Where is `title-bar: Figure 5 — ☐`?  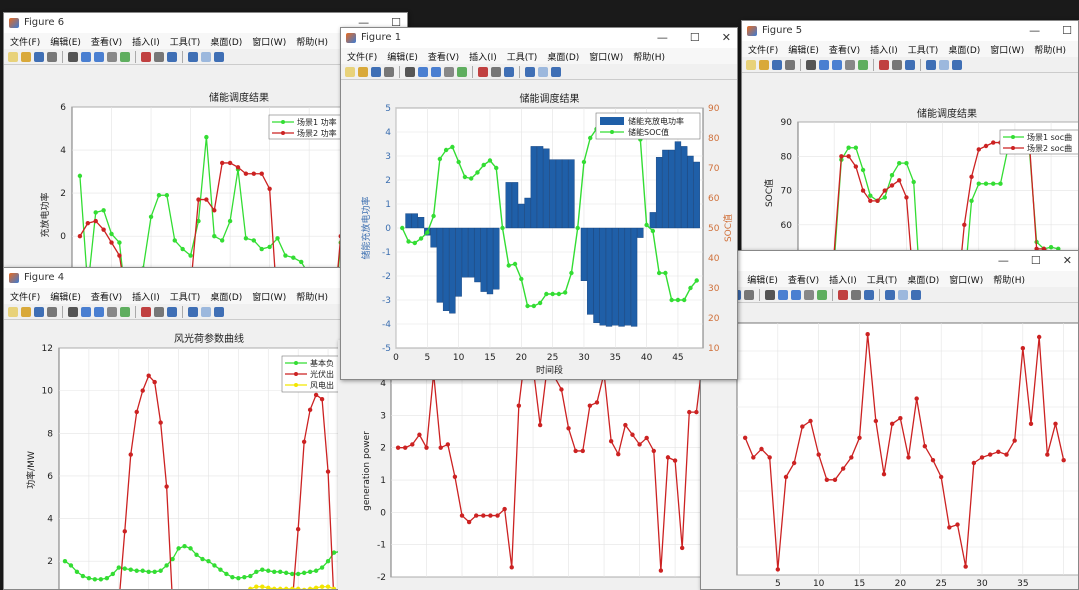 title-bar: Figure 5 — ☐ is located at coordinates (910, 31).